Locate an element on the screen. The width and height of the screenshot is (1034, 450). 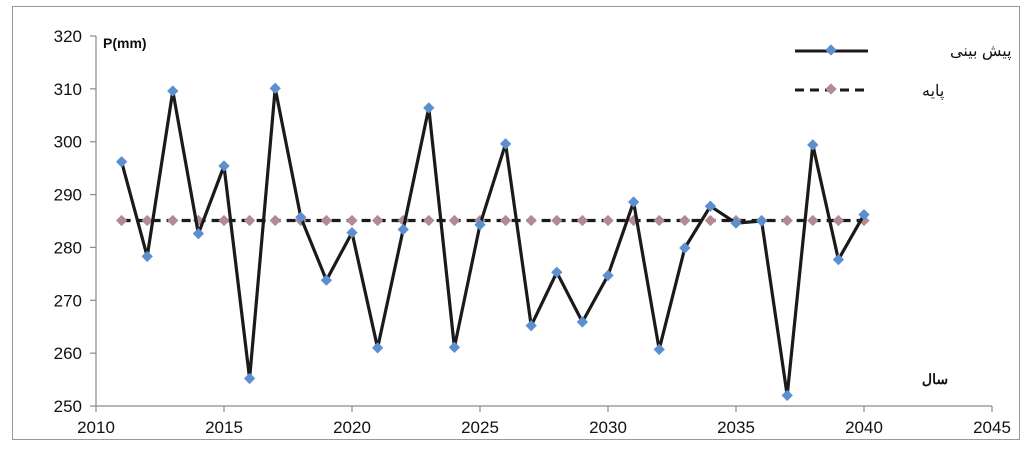
y-tick-label: 250 is located at coordinates (68, 406).